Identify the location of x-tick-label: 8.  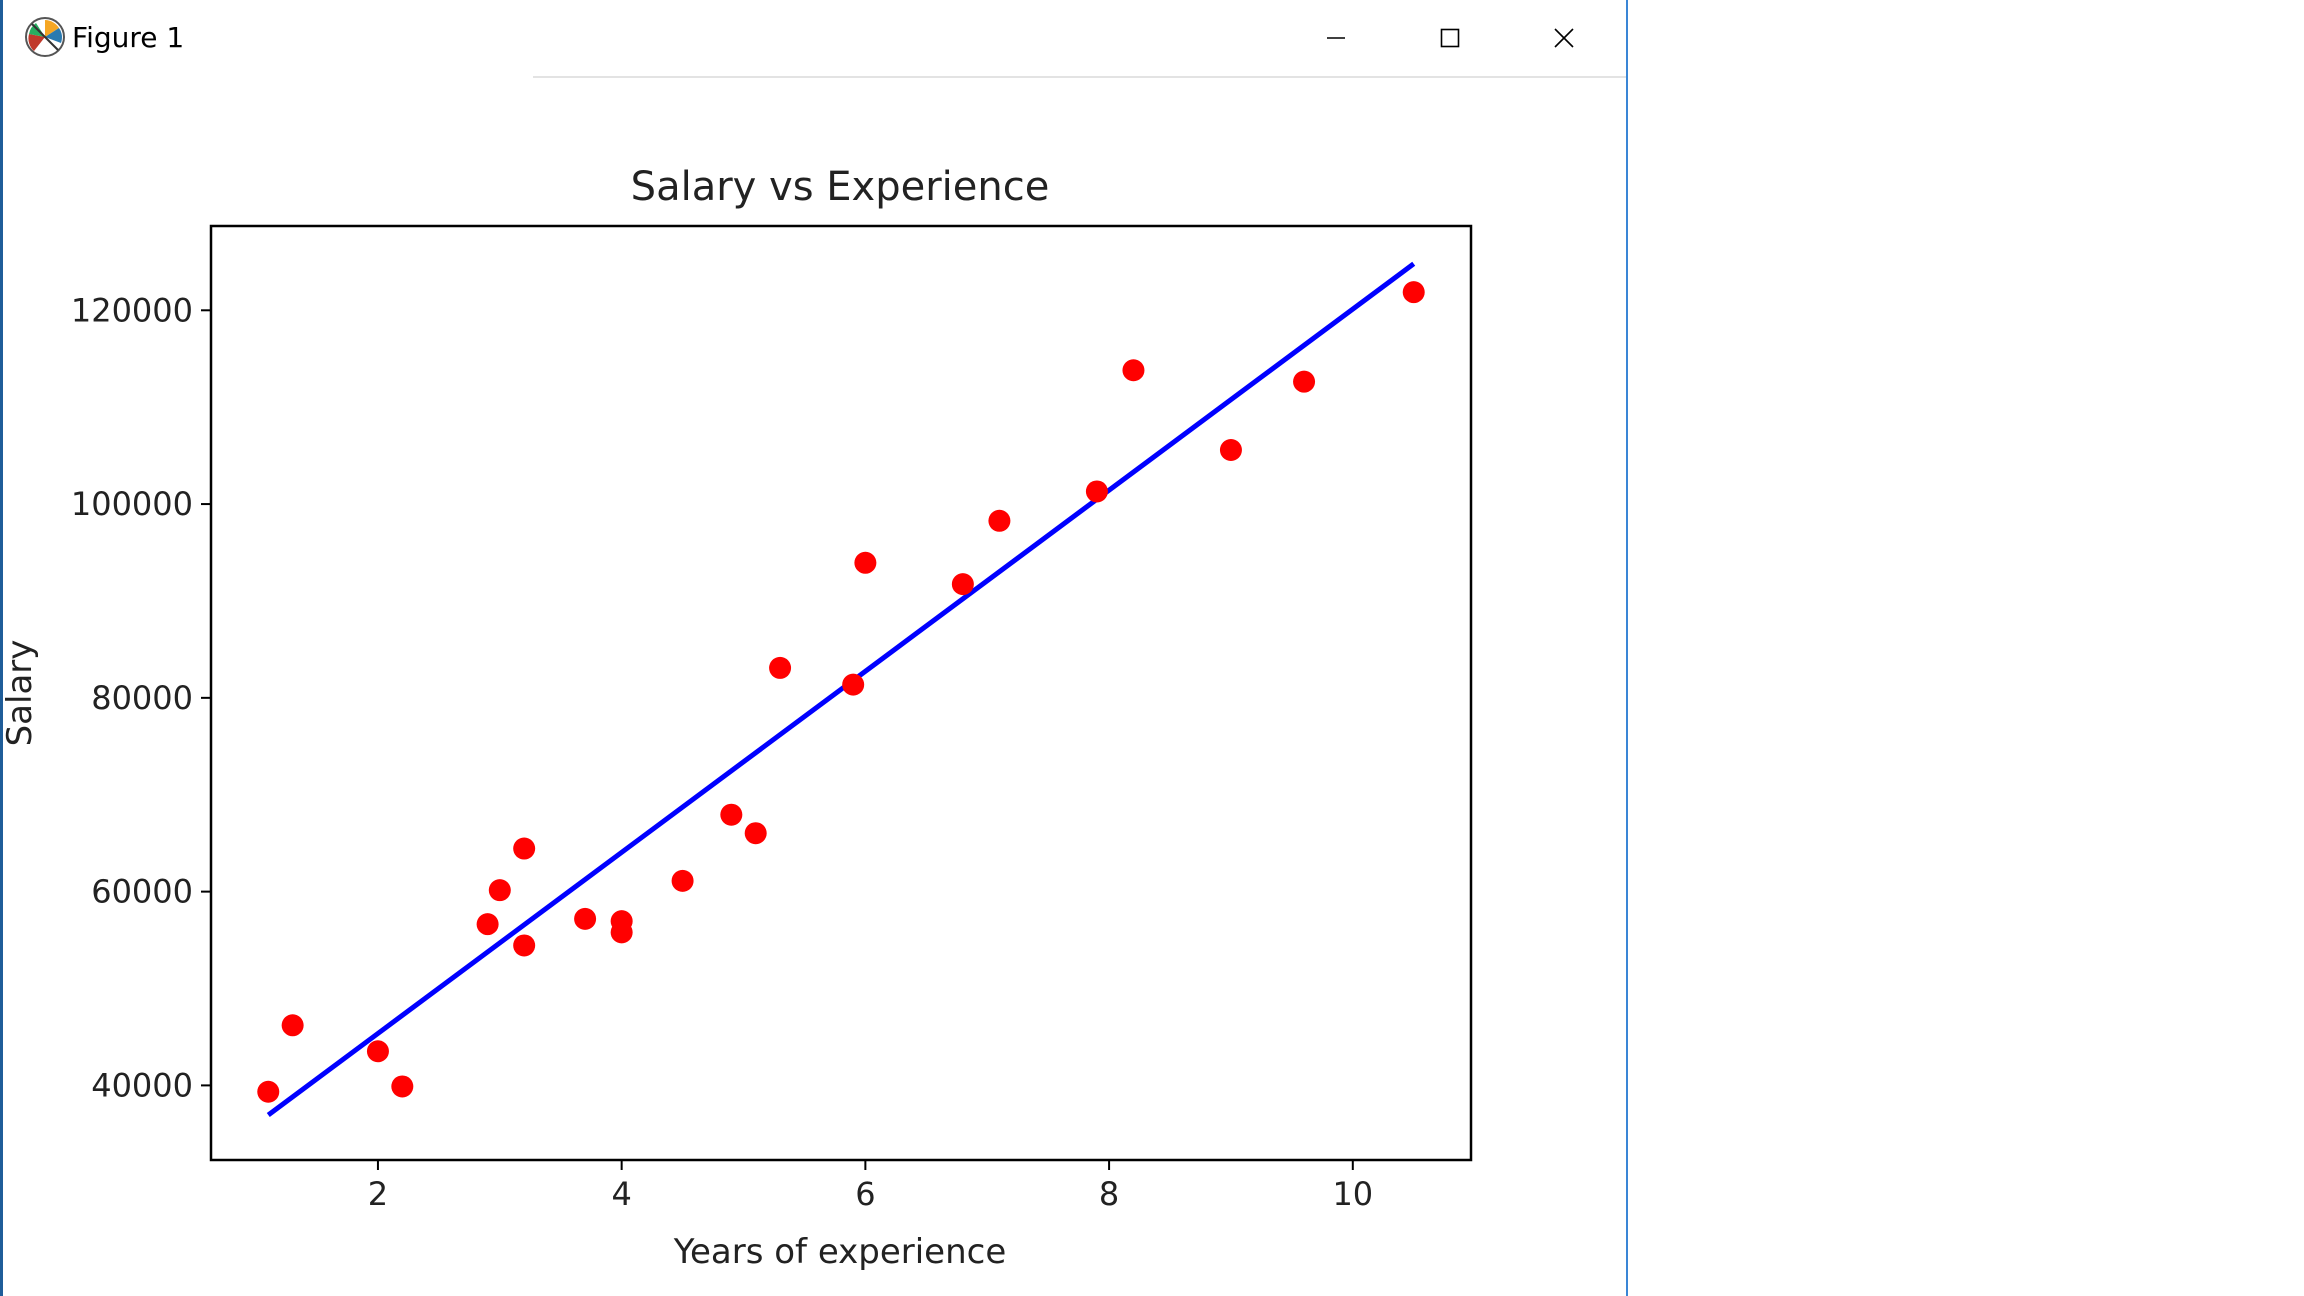
(1109, 1194).